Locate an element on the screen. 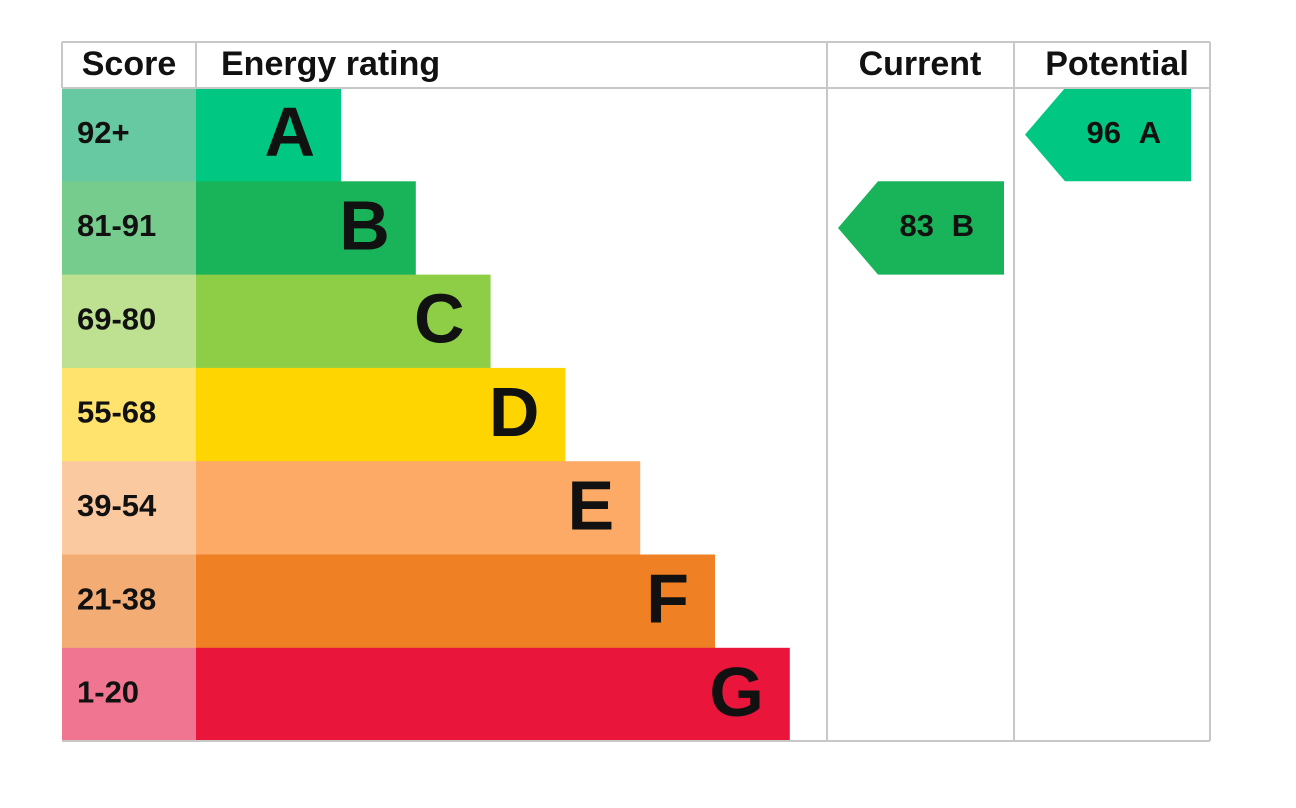 Image resolution: width=1296 pixels, height=808 pixels. potential-rating: A is located at coordinates (1150, 132).